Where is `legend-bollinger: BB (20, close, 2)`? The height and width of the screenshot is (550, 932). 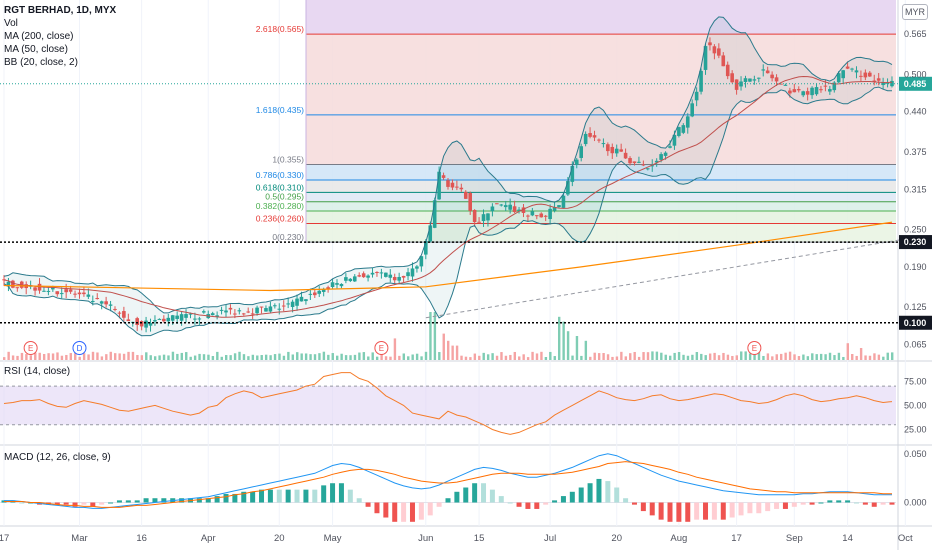 legend-bollinger: BB (20, close, 2) is located at coordinates (41, 62).